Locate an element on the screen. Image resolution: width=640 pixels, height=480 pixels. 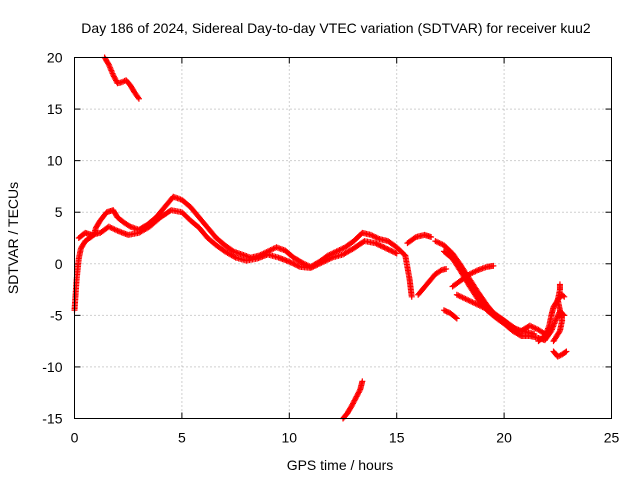
y-tick-label: 5 is located at coordinates (59, 212).